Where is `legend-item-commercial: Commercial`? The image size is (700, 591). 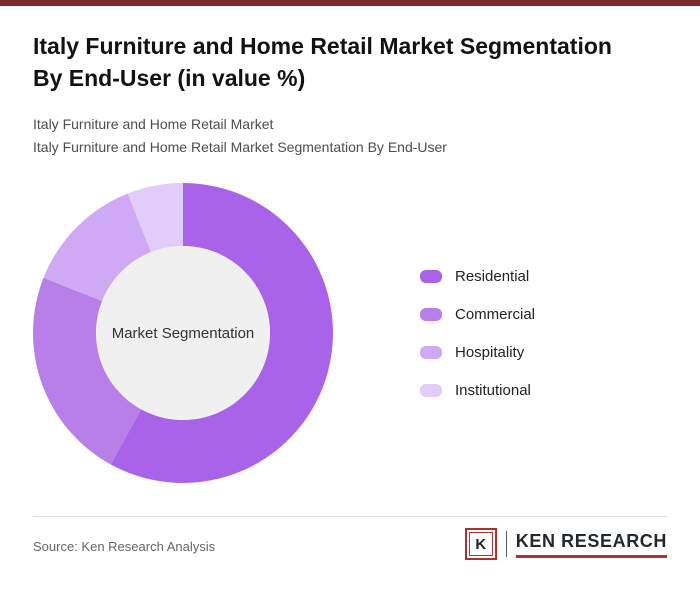 legend-item-commercial: Commercial is located at coordinates (477, 314).